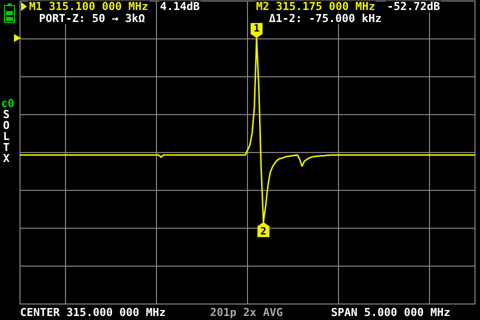 The image size is (480, 320). I want to click on text: SPAN 5.000 000 MHz, so click(390, 312).